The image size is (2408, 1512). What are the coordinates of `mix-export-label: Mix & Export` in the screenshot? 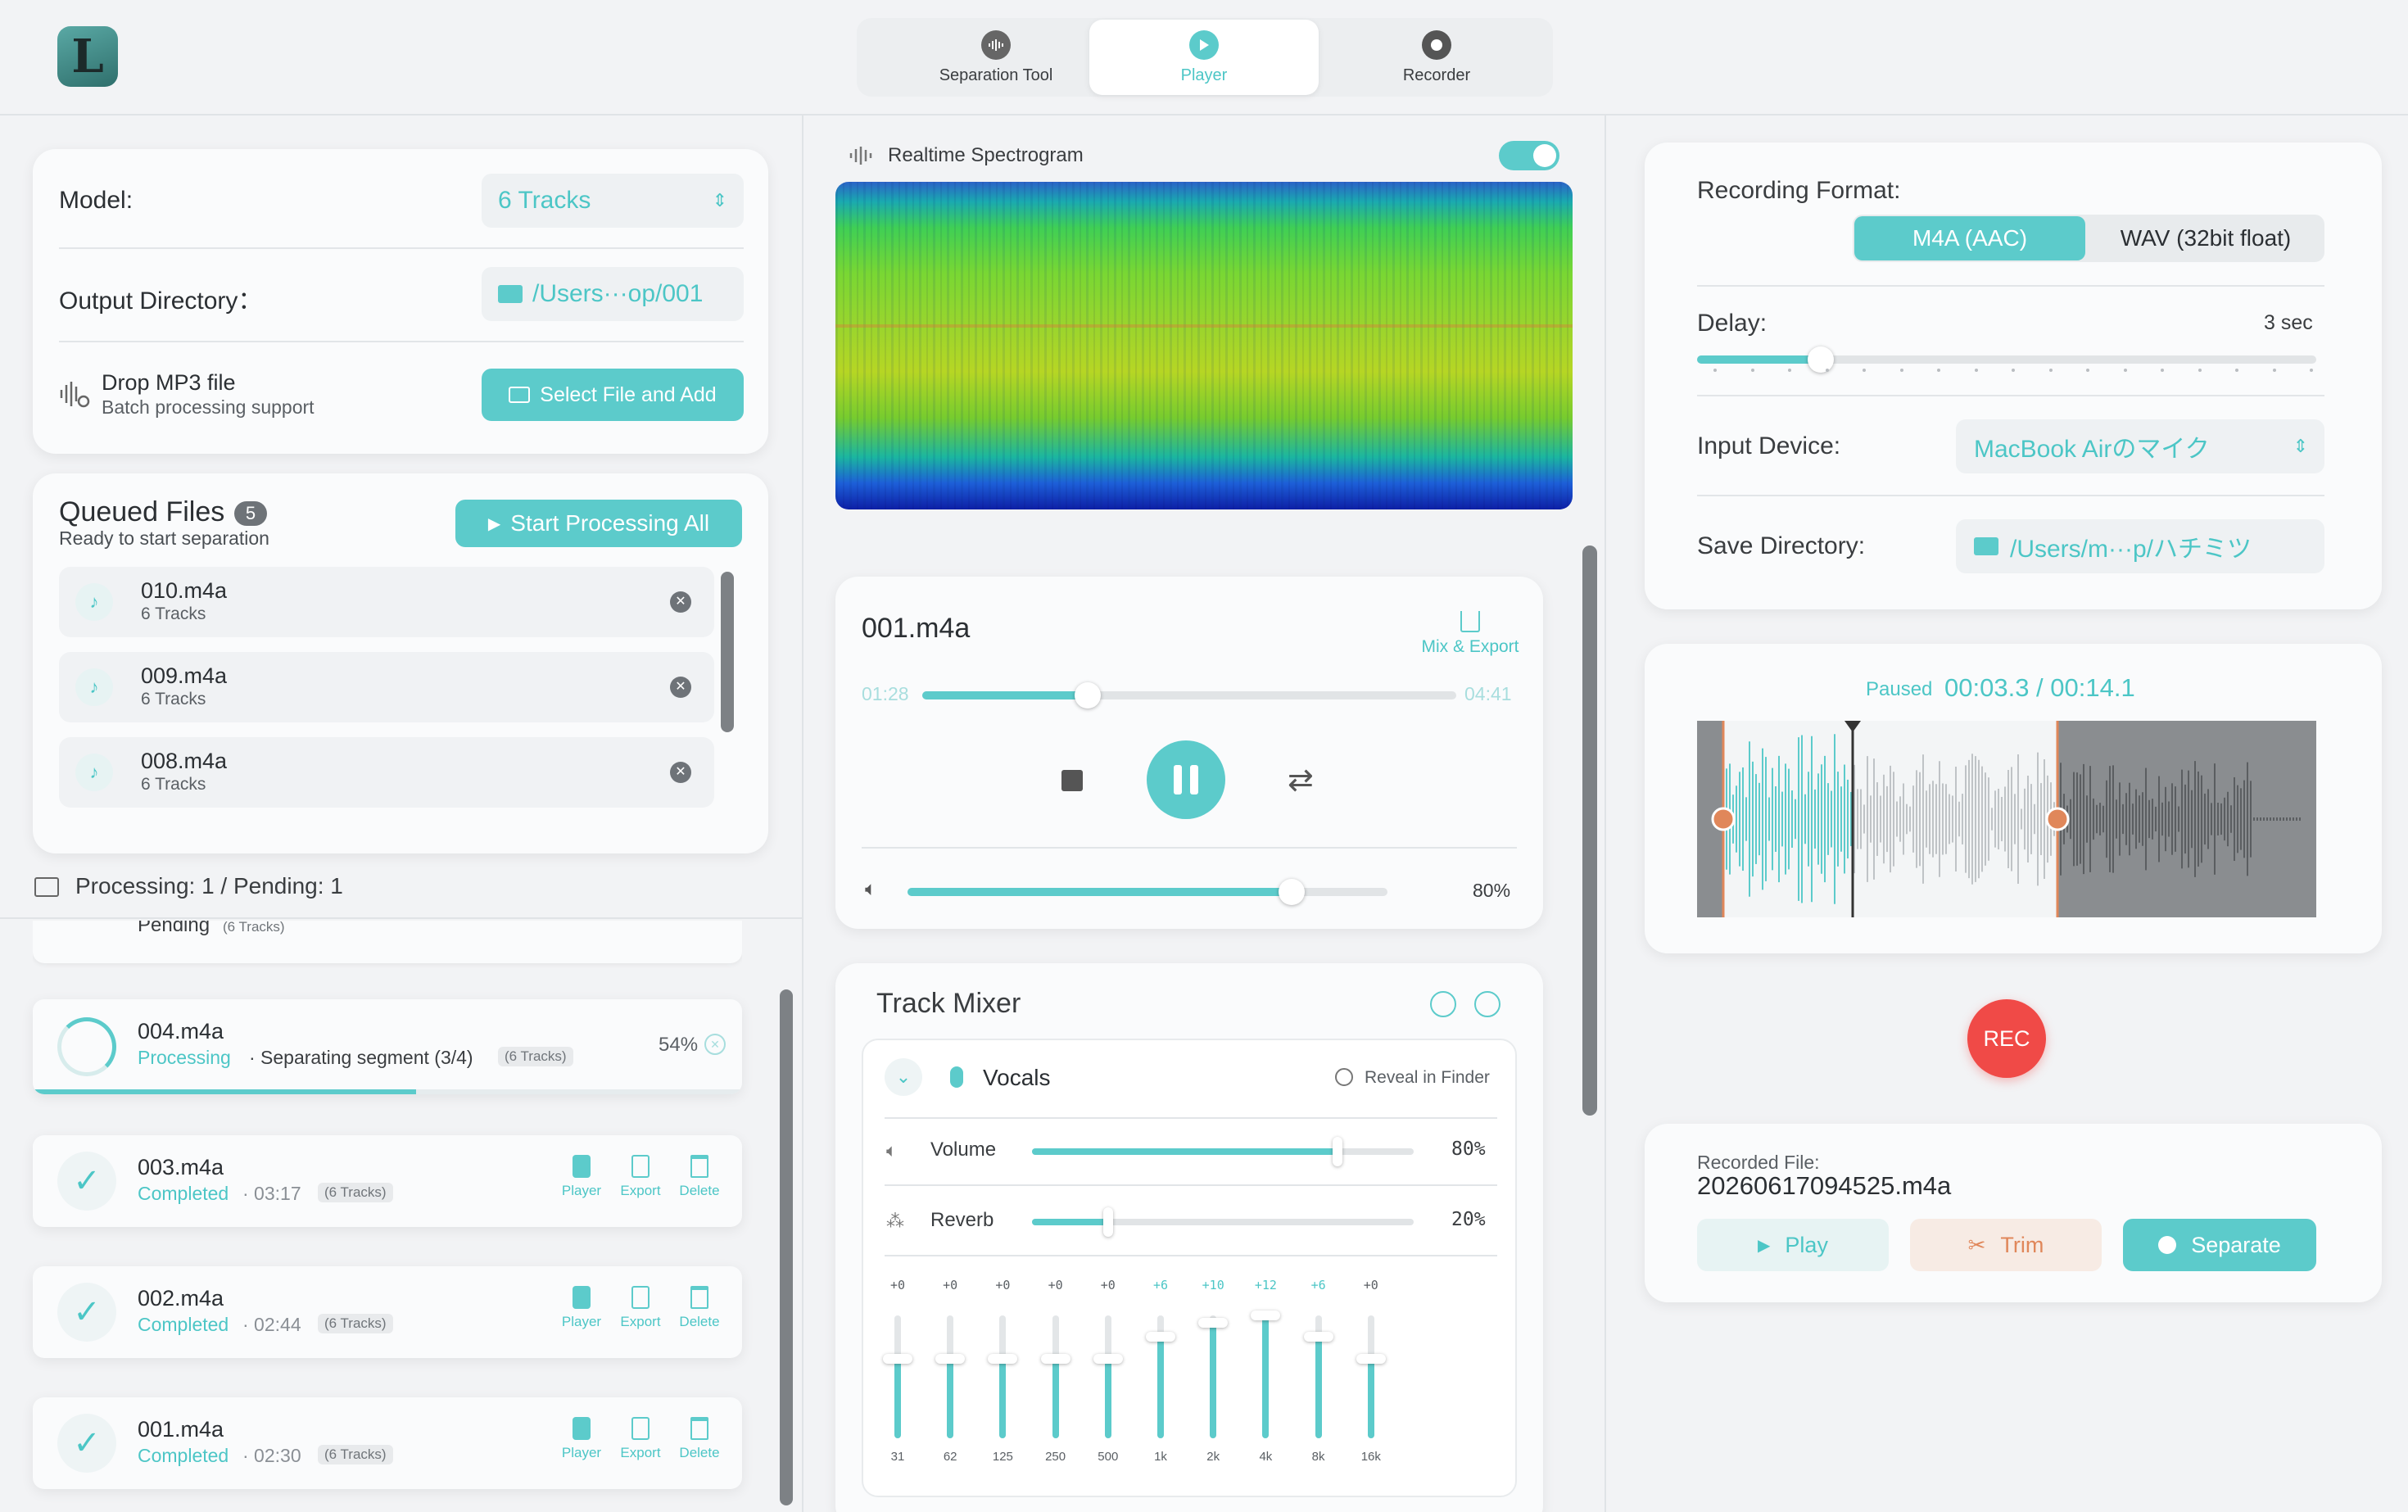 It's located at (1470, 646).